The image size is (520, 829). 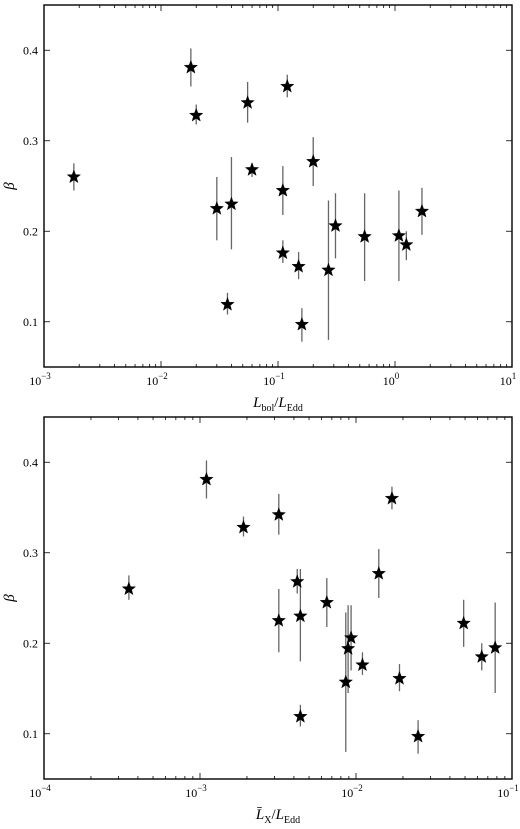 I want to click on x-axis-label: Lbol/LEdd, so click(x=277, y=404).